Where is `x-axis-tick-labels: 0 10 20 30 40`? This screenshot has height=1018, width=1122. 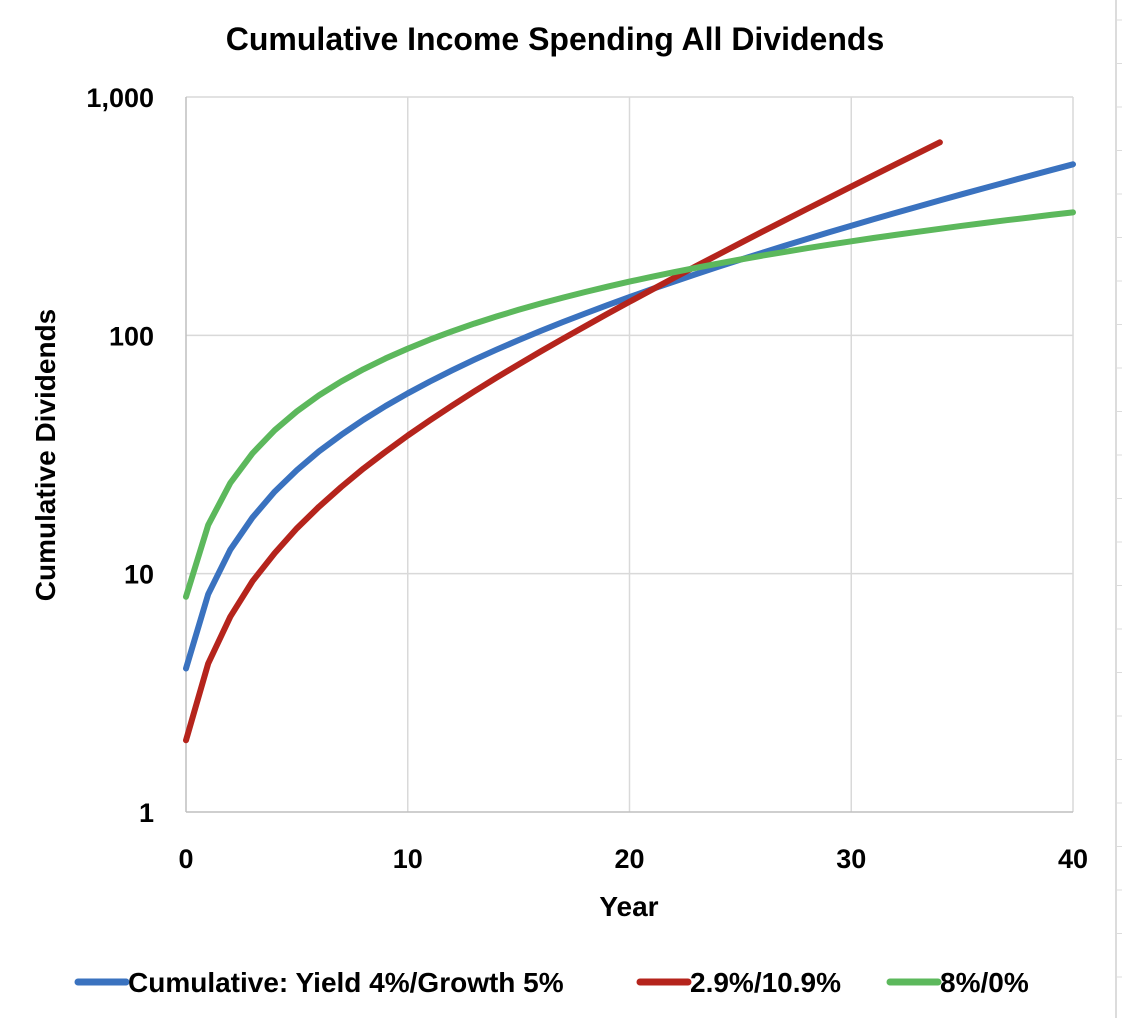
x-axis-tick-labels: 0 10 20 30 40 is located at coordinates (633, 859).